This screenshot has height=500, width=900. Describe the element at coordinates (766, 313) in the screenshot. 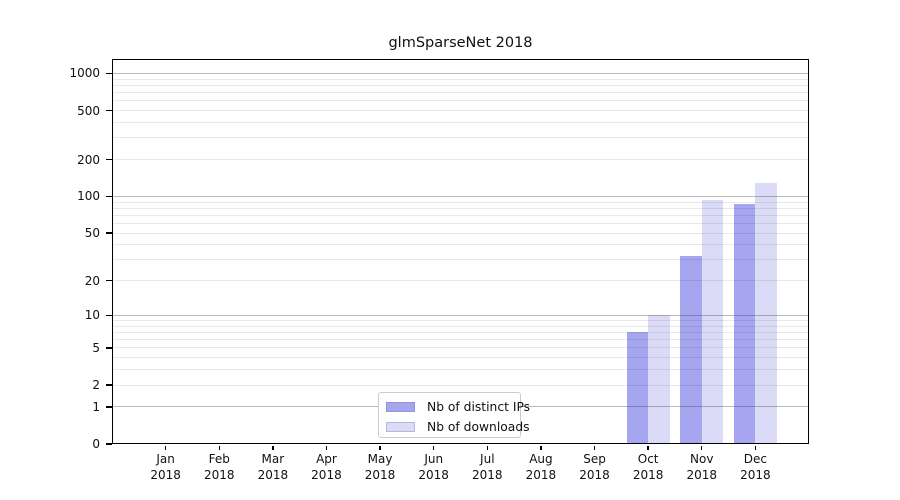

I see `bar-dec-downloads` at that location.